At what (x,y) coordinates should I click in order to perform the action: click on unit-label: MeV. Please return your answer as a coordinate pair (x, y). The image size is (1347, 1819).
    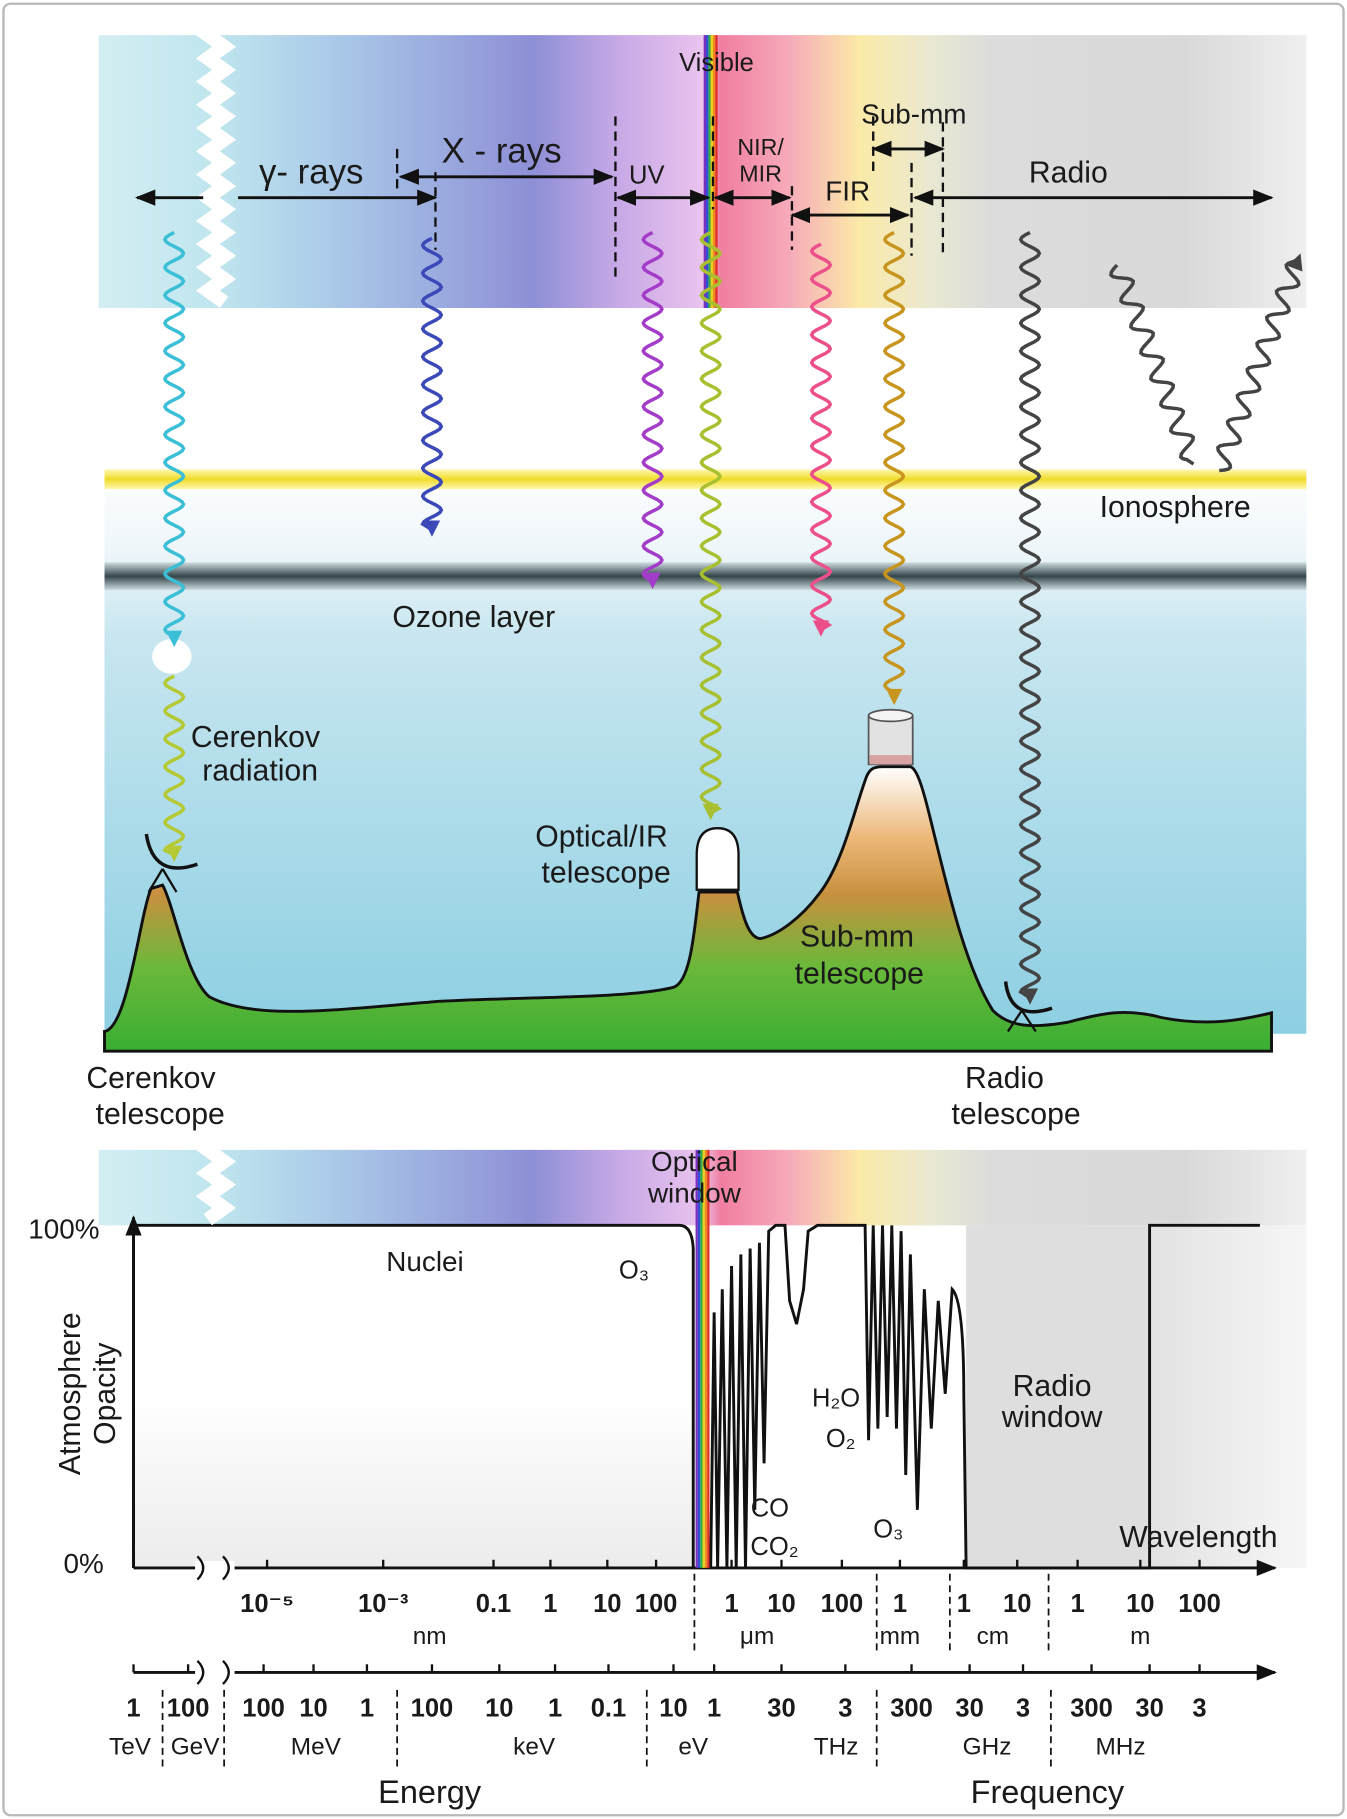
    Looking at the image, I should click on (316, 1746).